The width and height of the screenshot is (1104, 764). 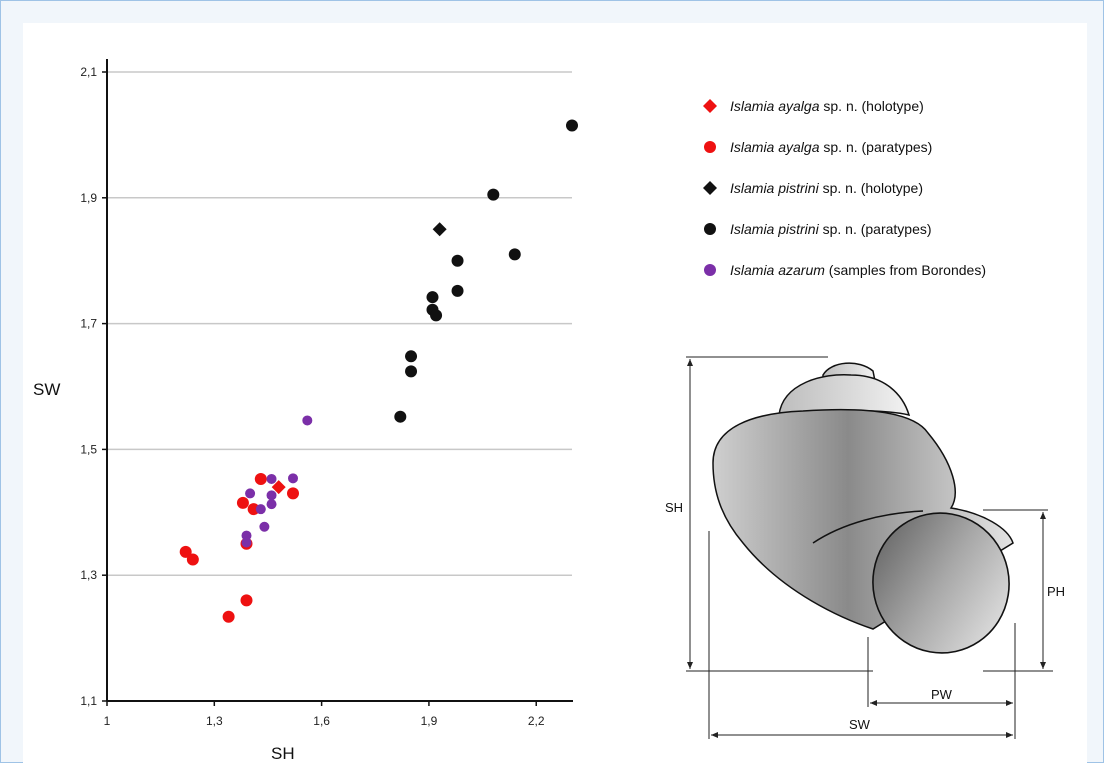 I want to click on legend-entry-label: Islamia pistrini sp. n. (paratypes), so click(x=831, y=229).